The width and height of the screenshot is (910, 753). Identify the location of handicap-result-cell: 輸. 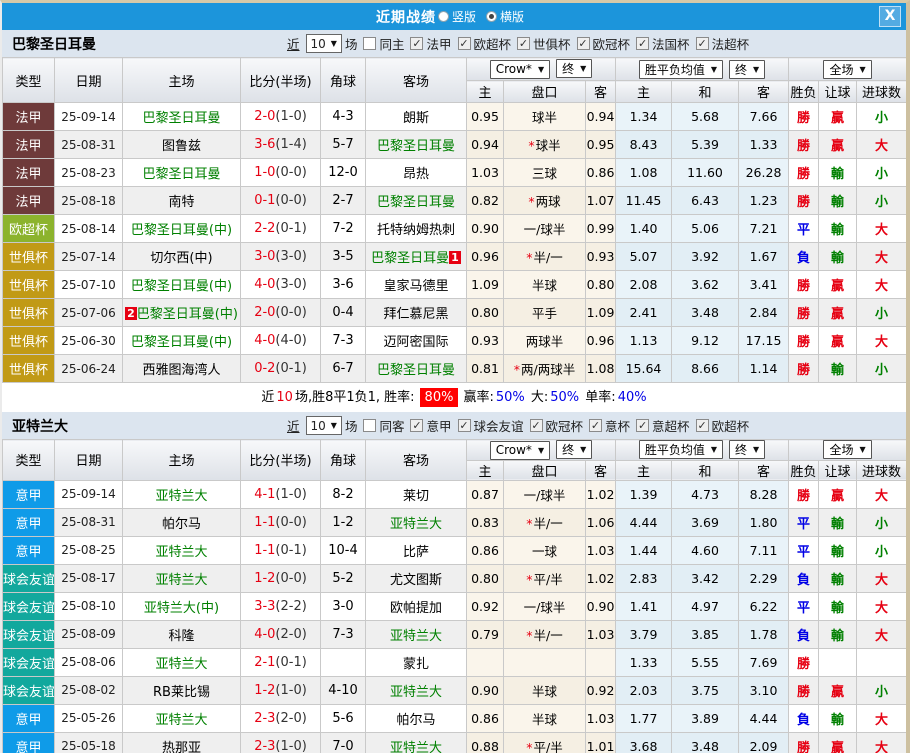
(838, 578).